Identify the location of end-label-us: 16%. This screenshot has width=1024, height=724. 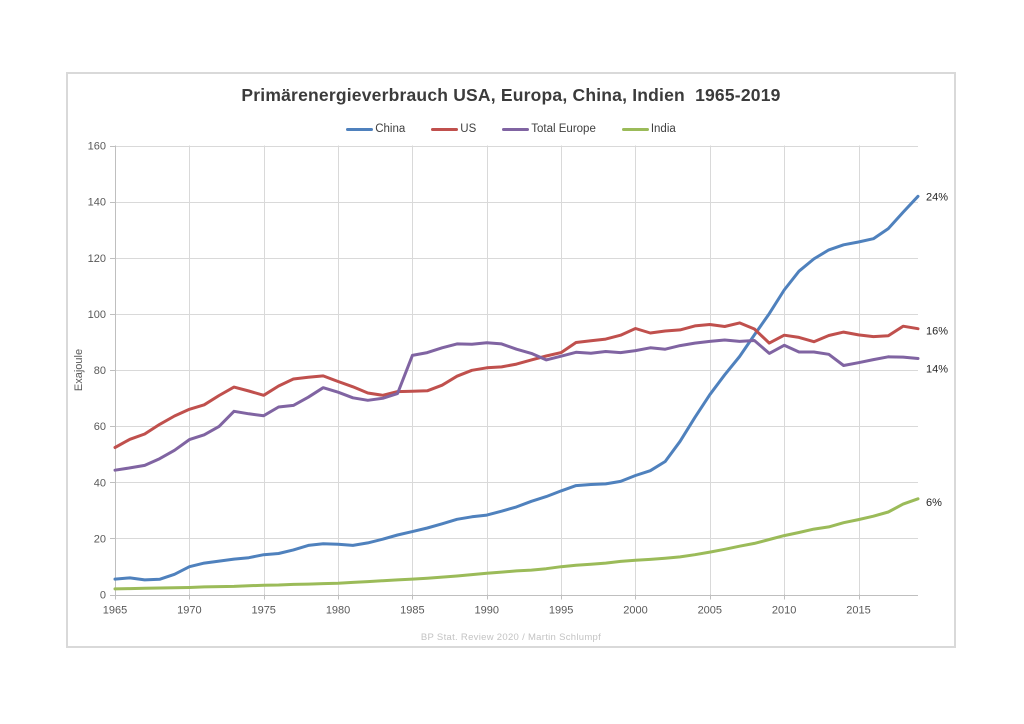
(937, 332).